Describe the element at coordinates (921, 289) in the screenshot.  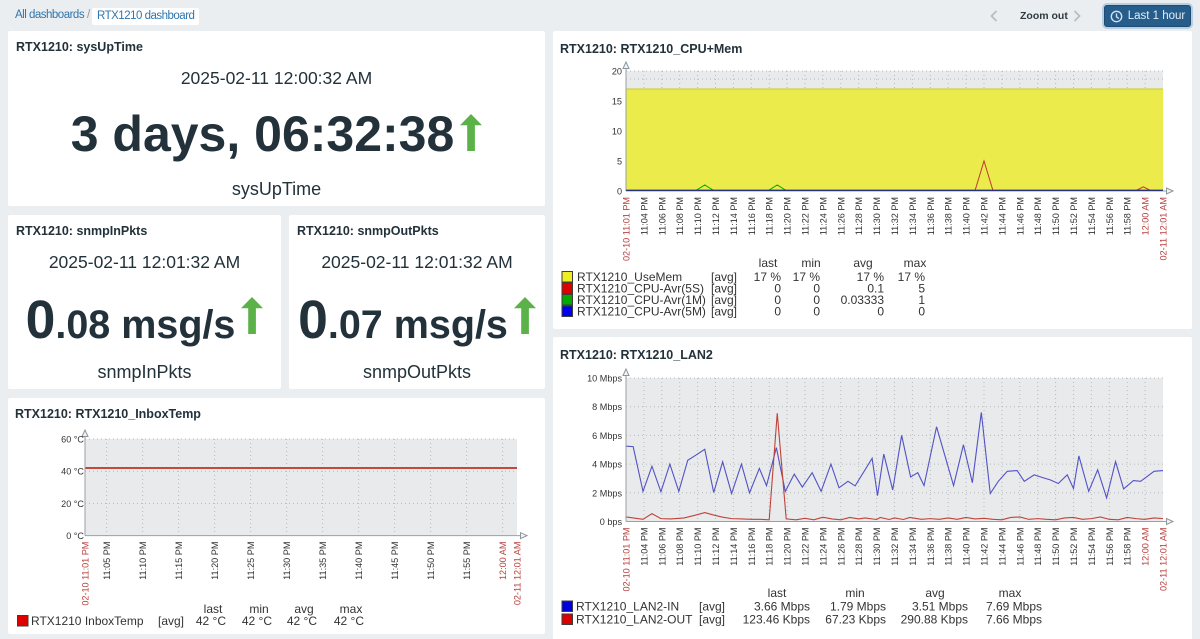
I see `svg-text: 5` at that location.